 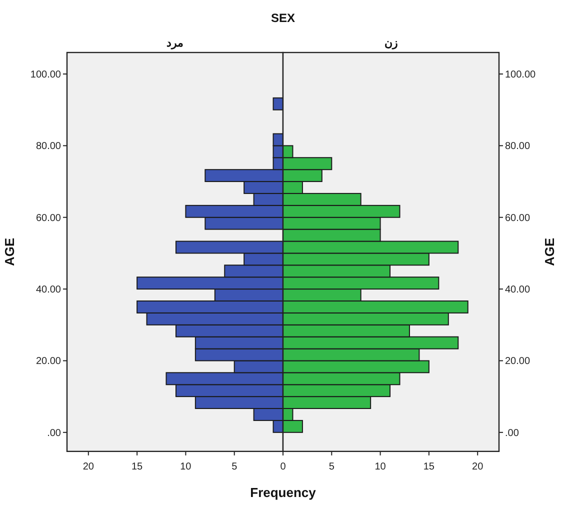 I want to click on chart-subtitle: مرد, so click(x=175, y=44).